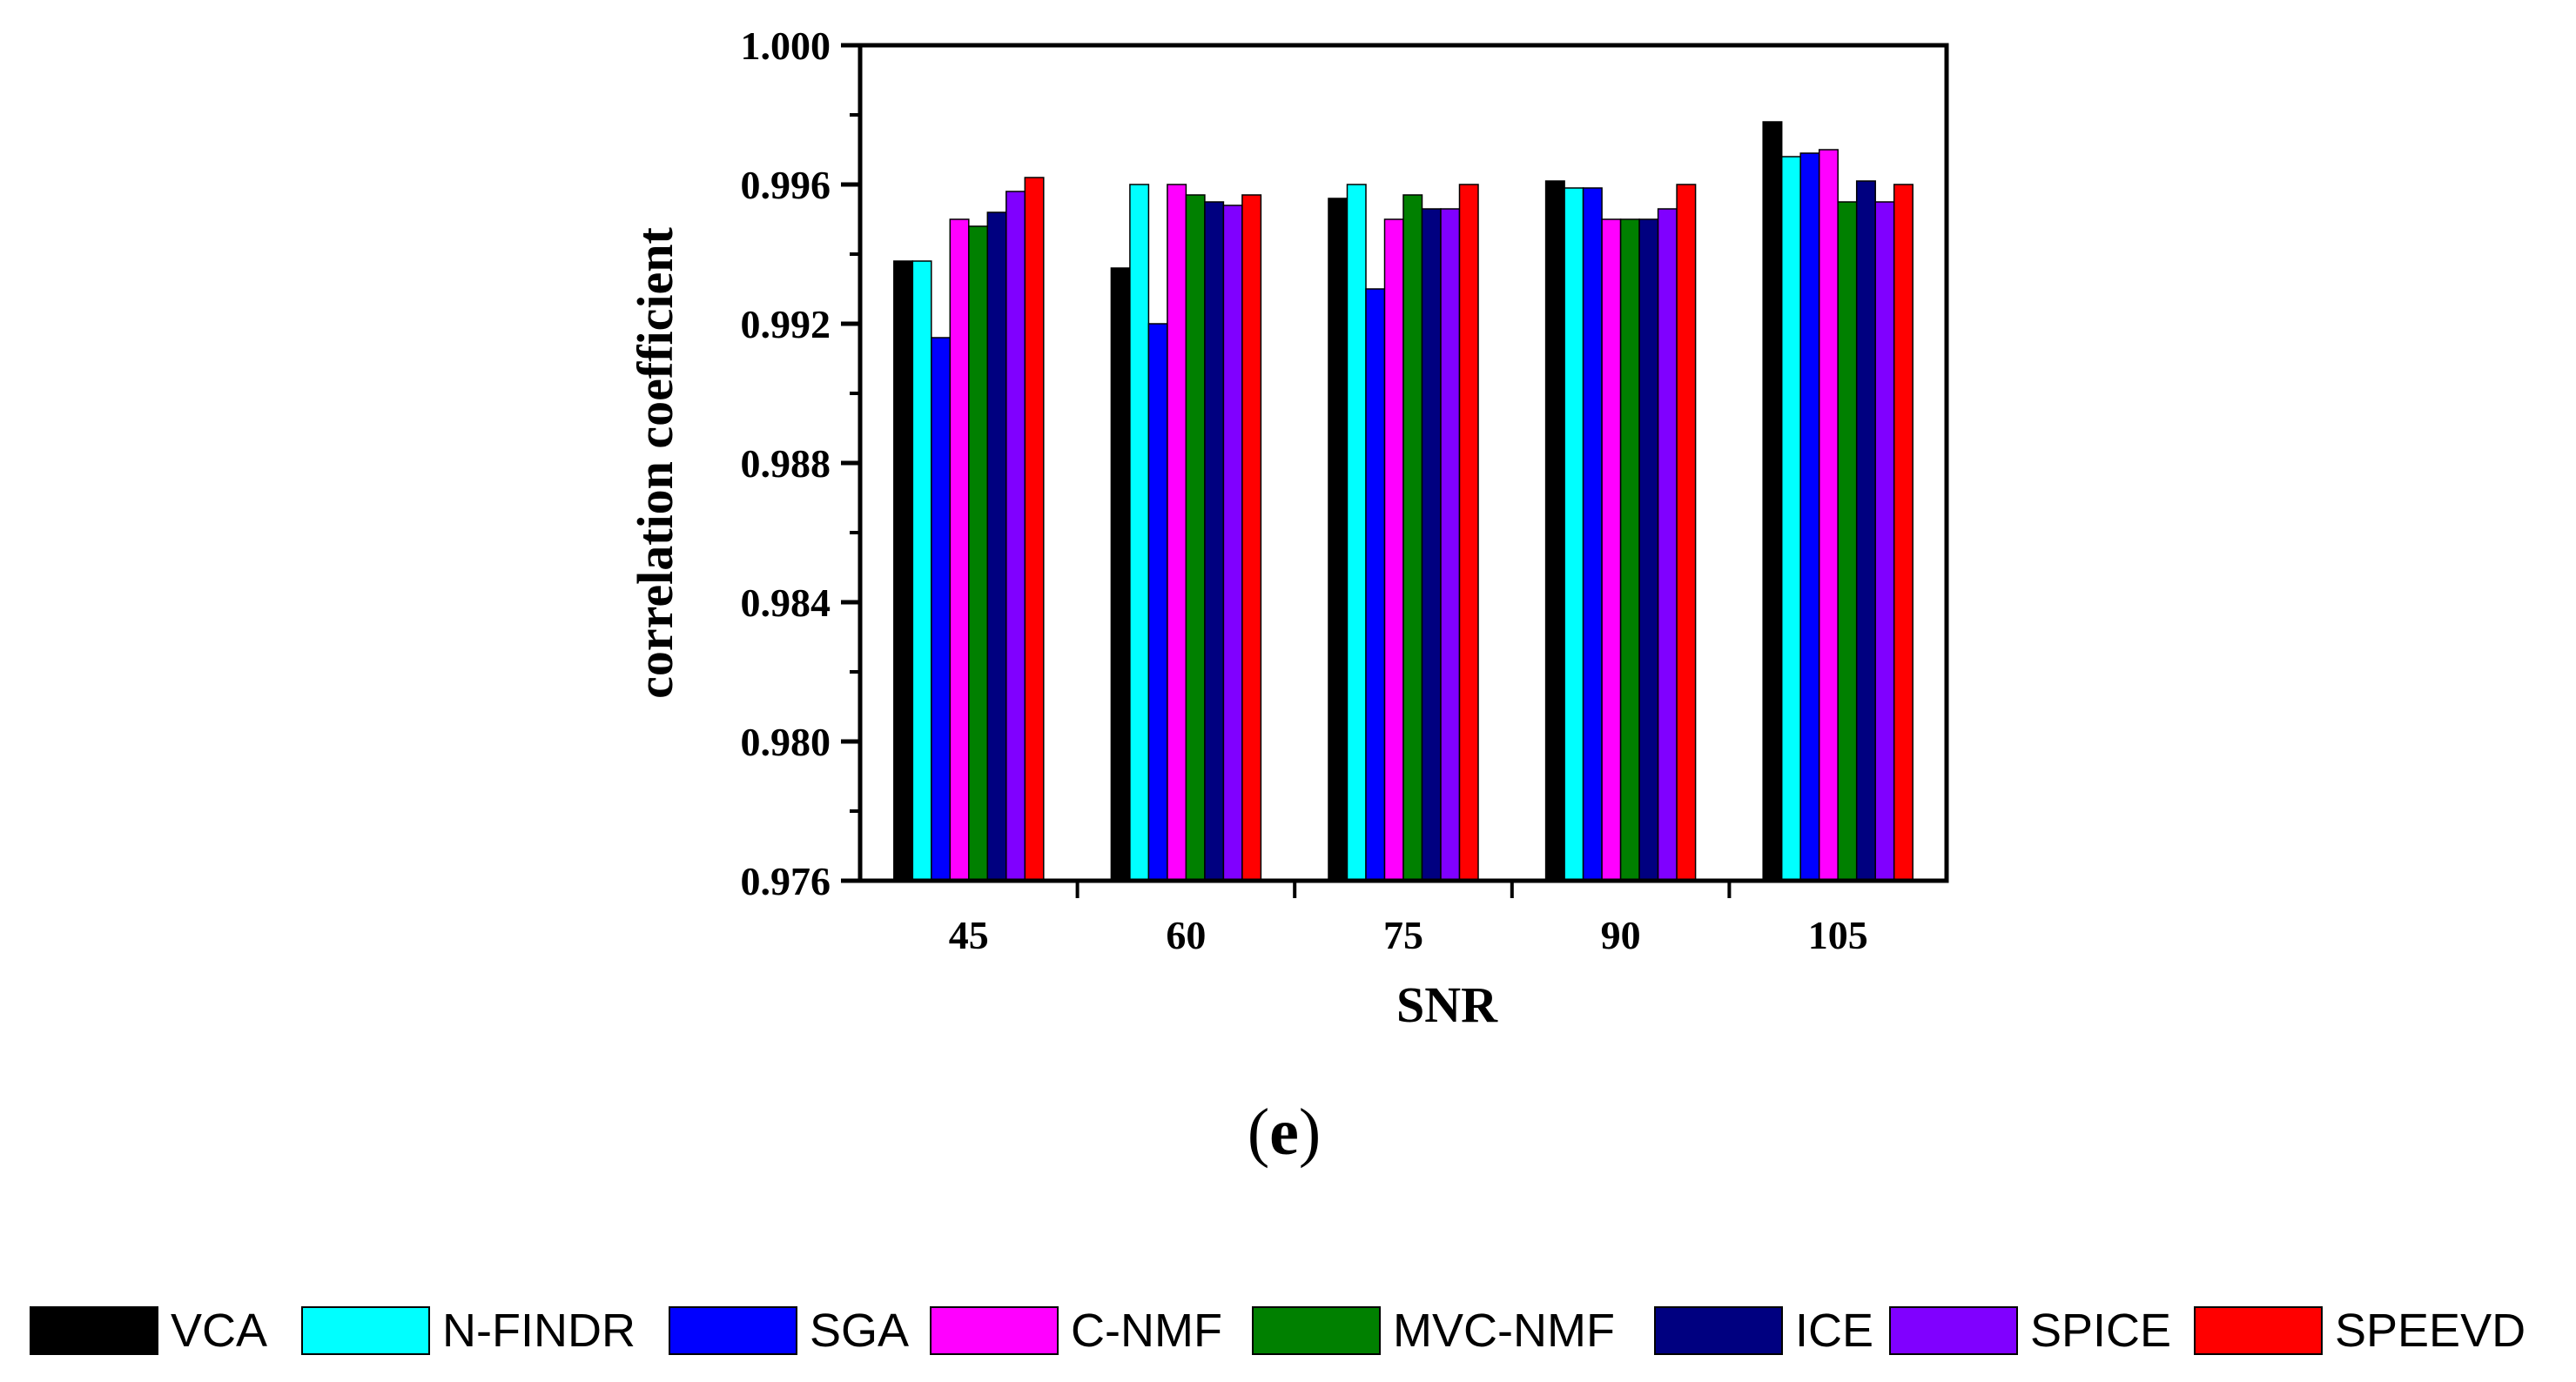  I want to click on legend-label: SPEEVD, so click(2430, 1331).